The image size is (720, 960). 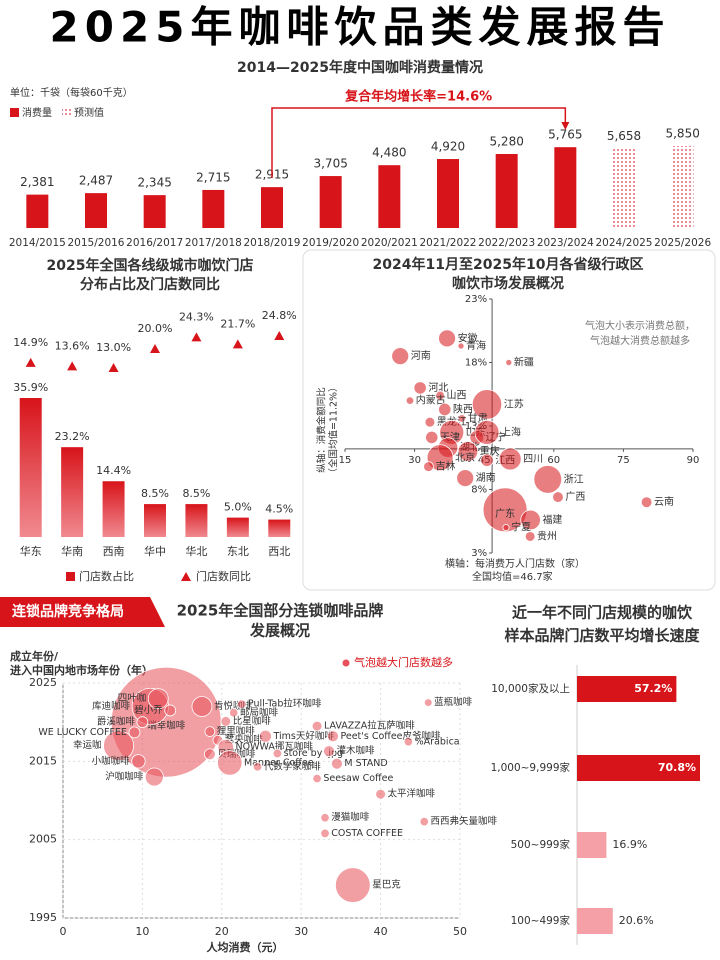 What do you see at coordinates (279, 551) in the screenshot?
I see `x-tick-label: 西北` at bounding box center [279, 551].